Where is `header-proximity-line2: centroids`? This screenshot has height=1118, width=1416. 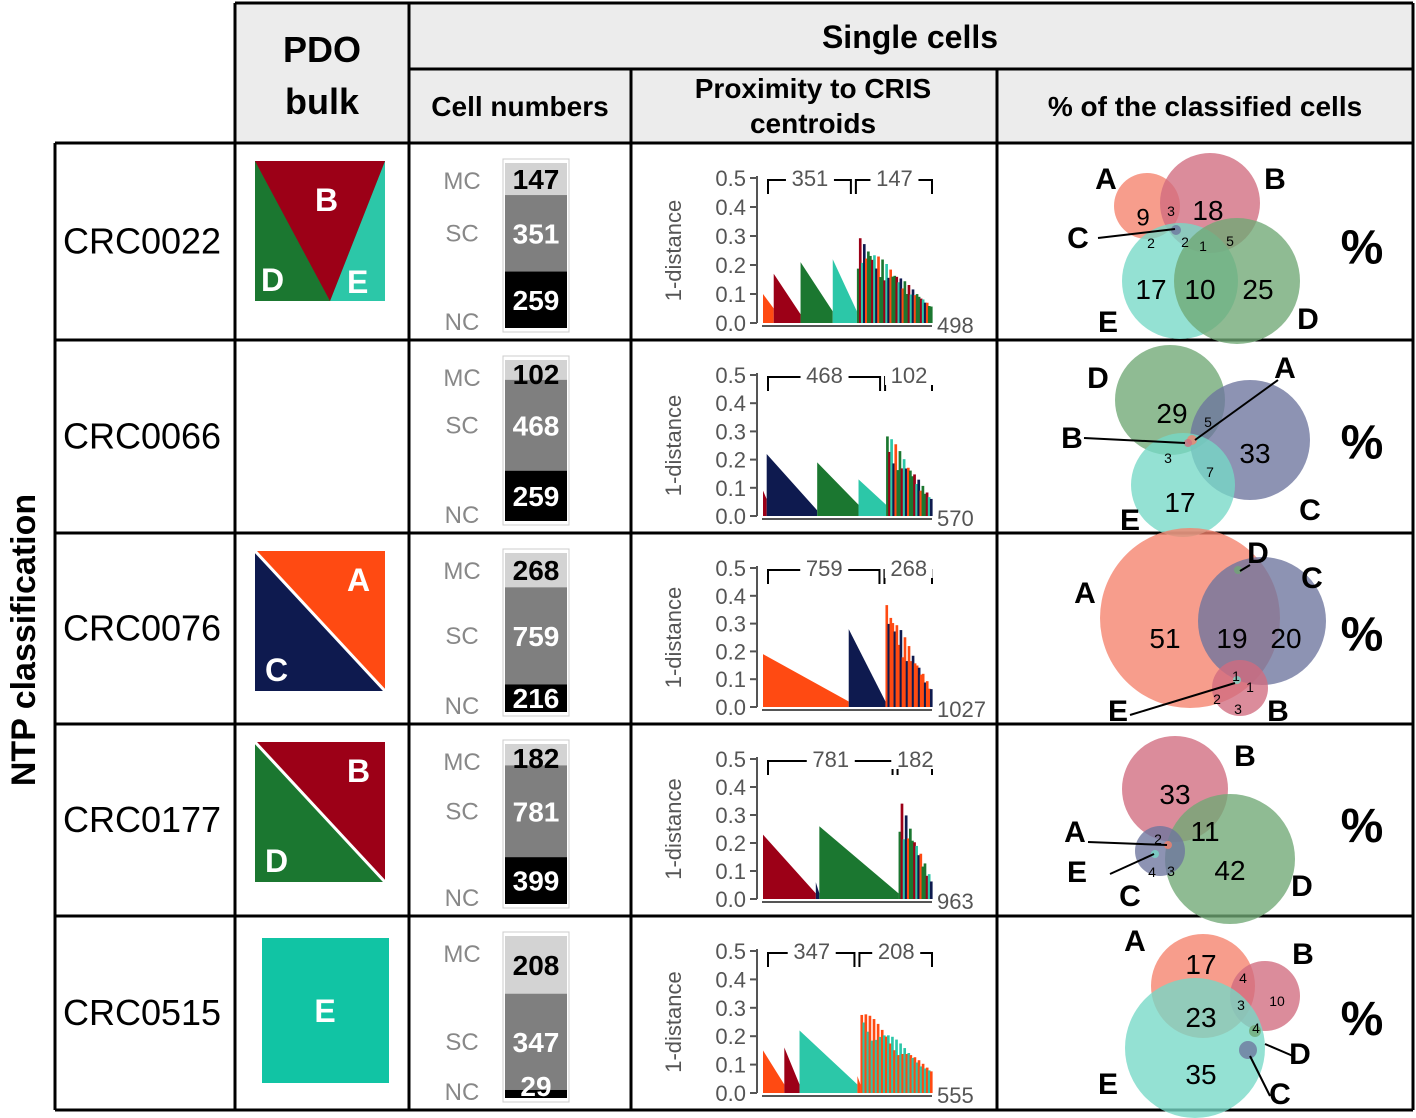 header-proximity-line2: centroids is located at coordinates (813, 123).